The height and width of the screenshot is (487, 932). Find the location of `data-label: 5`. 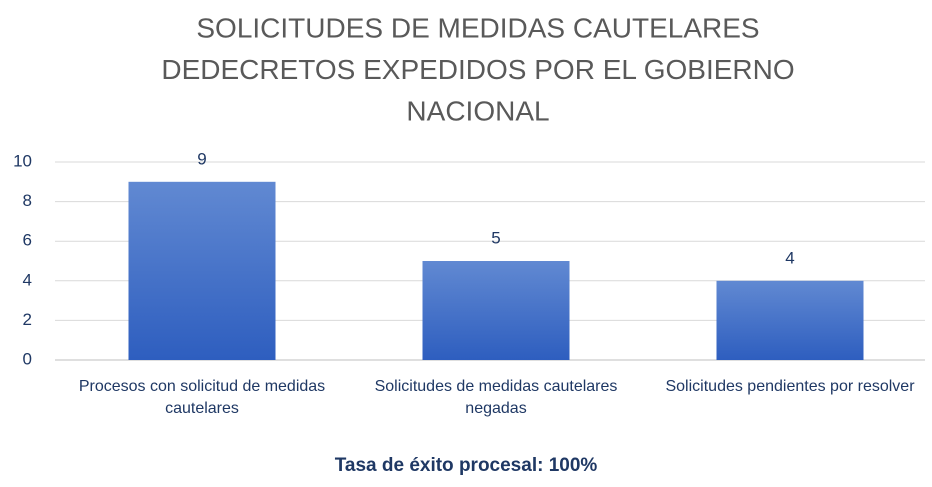

data-label: 5 is located at coordinates (495, 237).